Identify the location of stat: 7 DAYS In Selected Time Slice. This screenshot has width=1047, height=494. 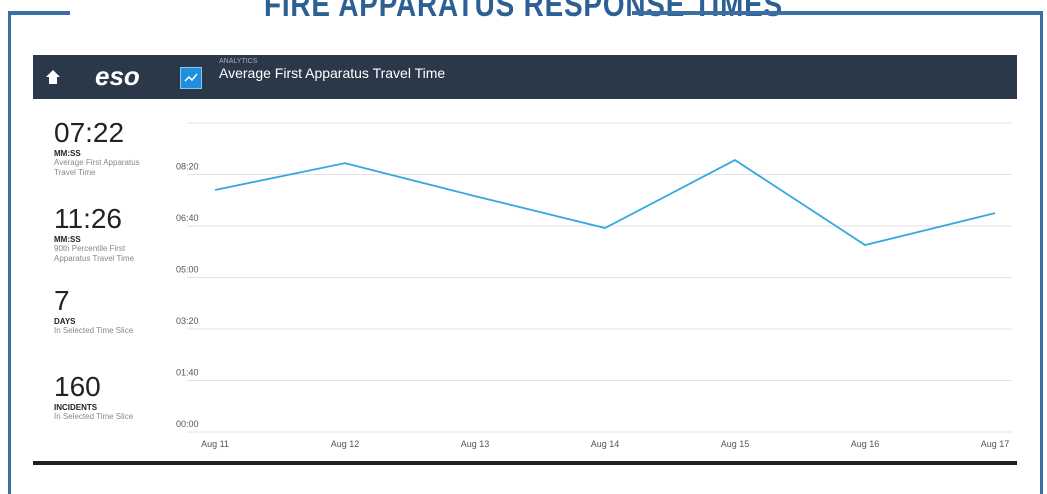
(109, 311).